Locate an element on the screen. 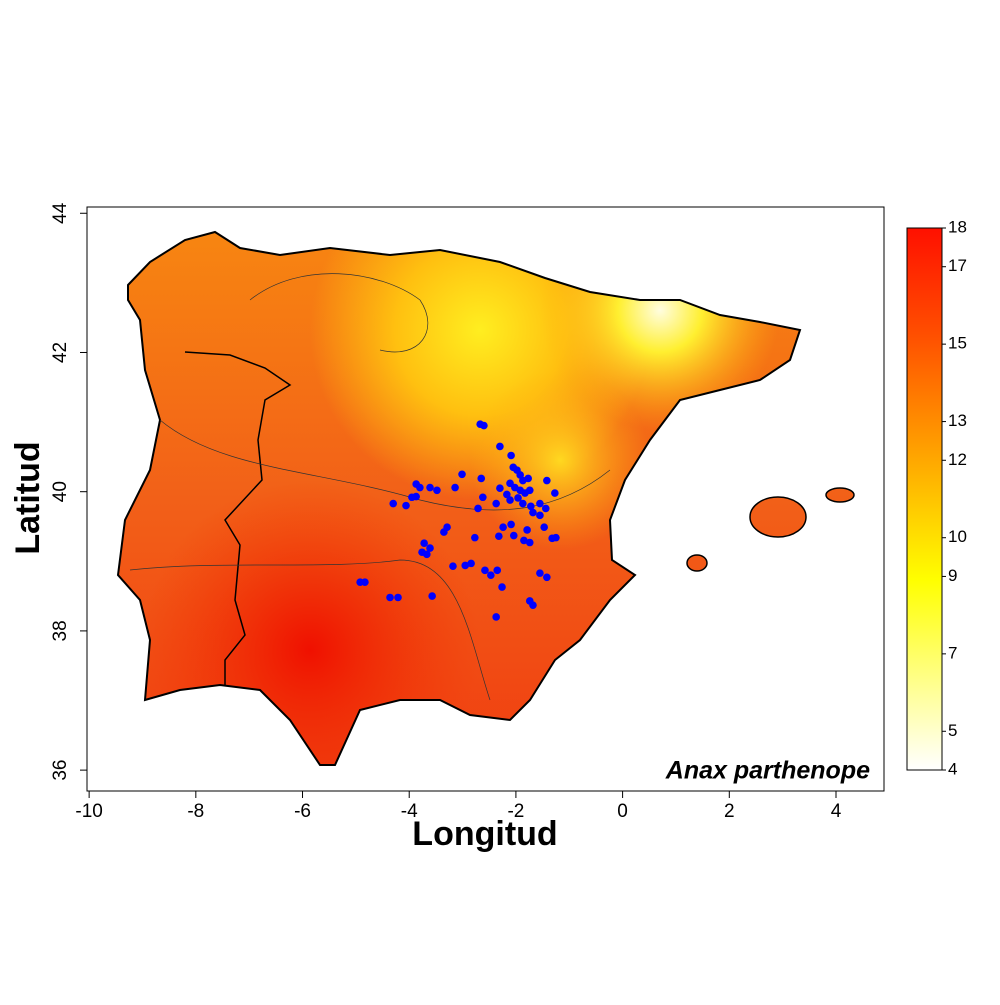 This screenshot has height=1005, width=1000. x-tick-label: 0 is located at coordinates (622, 811).